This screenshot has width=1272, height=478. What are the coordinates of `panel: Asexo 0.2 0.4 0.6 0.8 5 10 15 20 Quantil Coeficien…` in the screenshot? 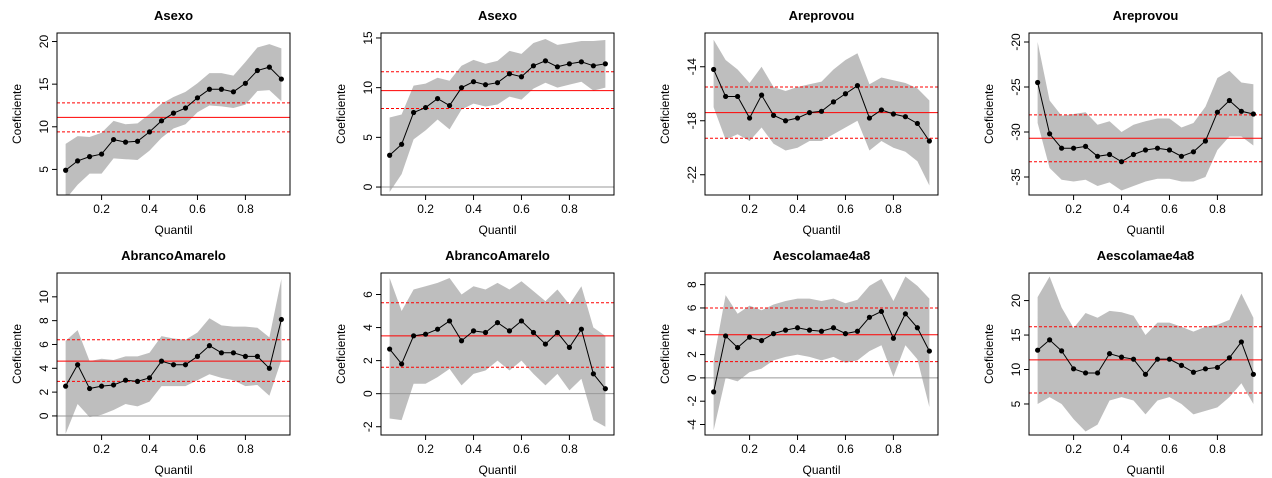 It's located at (150, 122).